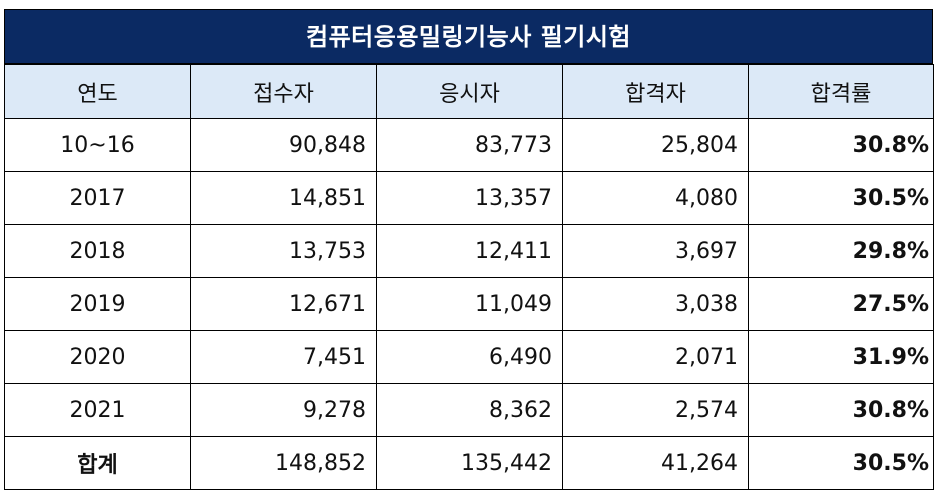 Image resolution: width=941 pixels, height=501 pixels. I want to click on cell-examinees: 6,490, so click(469, 357).